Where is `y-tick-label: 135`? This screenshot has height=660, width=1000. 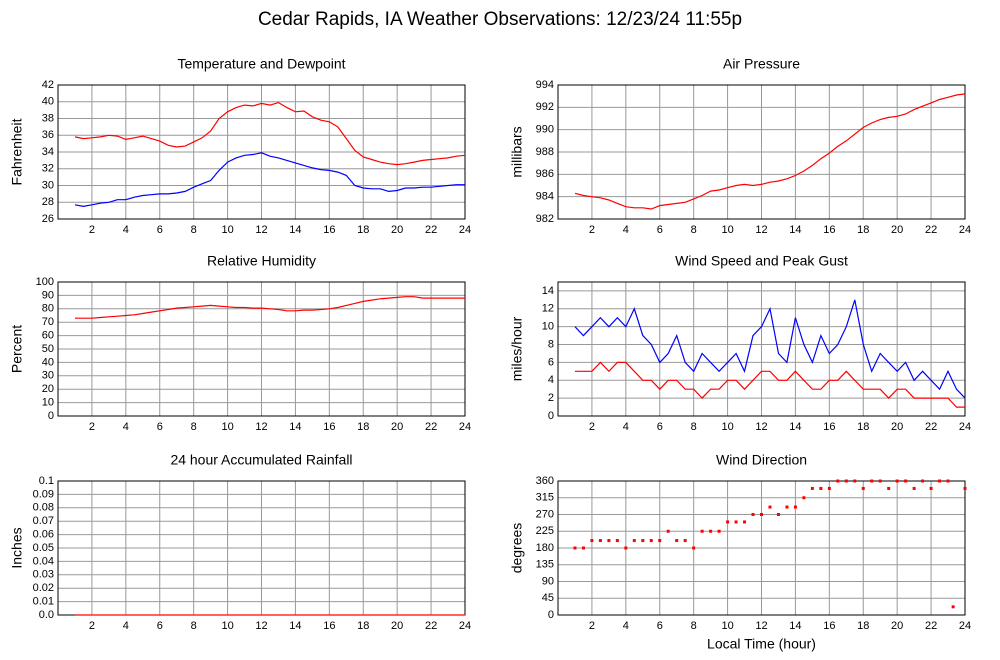
y-tick-label: 135 is located at coordinates (545, 565).